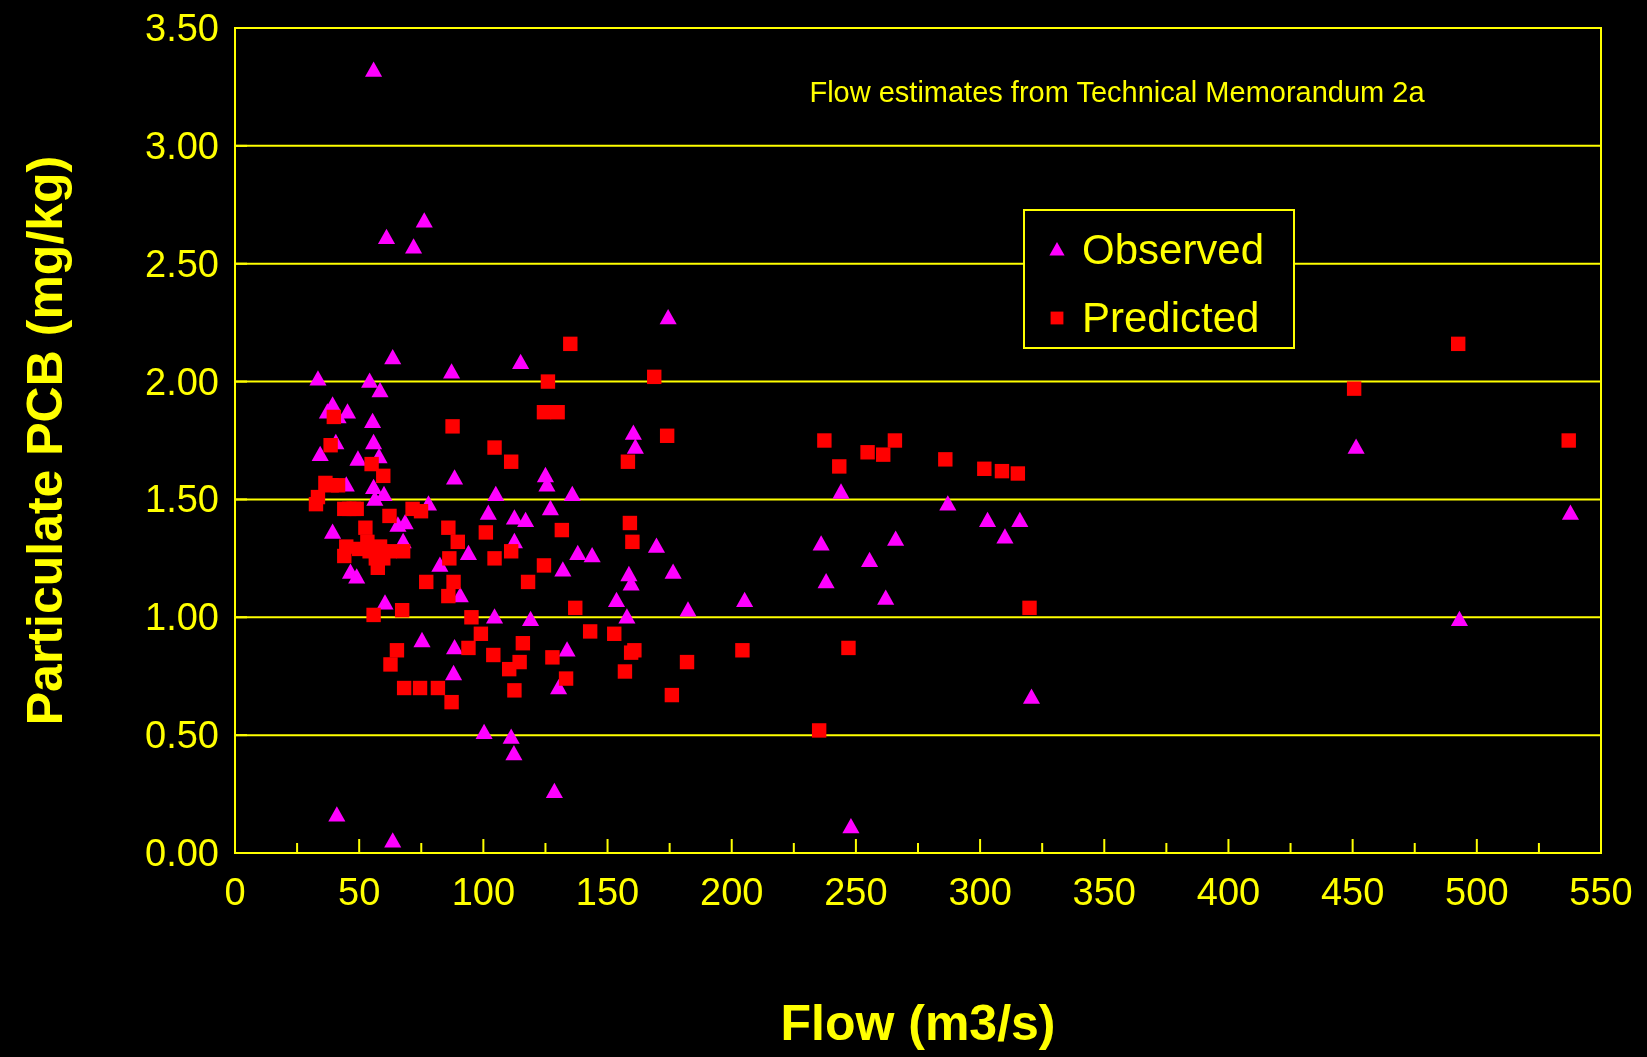  I want to click on y-tick-label: 0.50, so click(182, 735).